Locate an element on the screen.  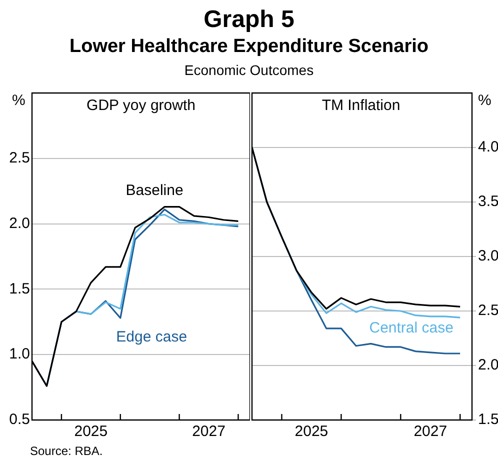
series-label: Edge case is located at coordinates (152, 337).